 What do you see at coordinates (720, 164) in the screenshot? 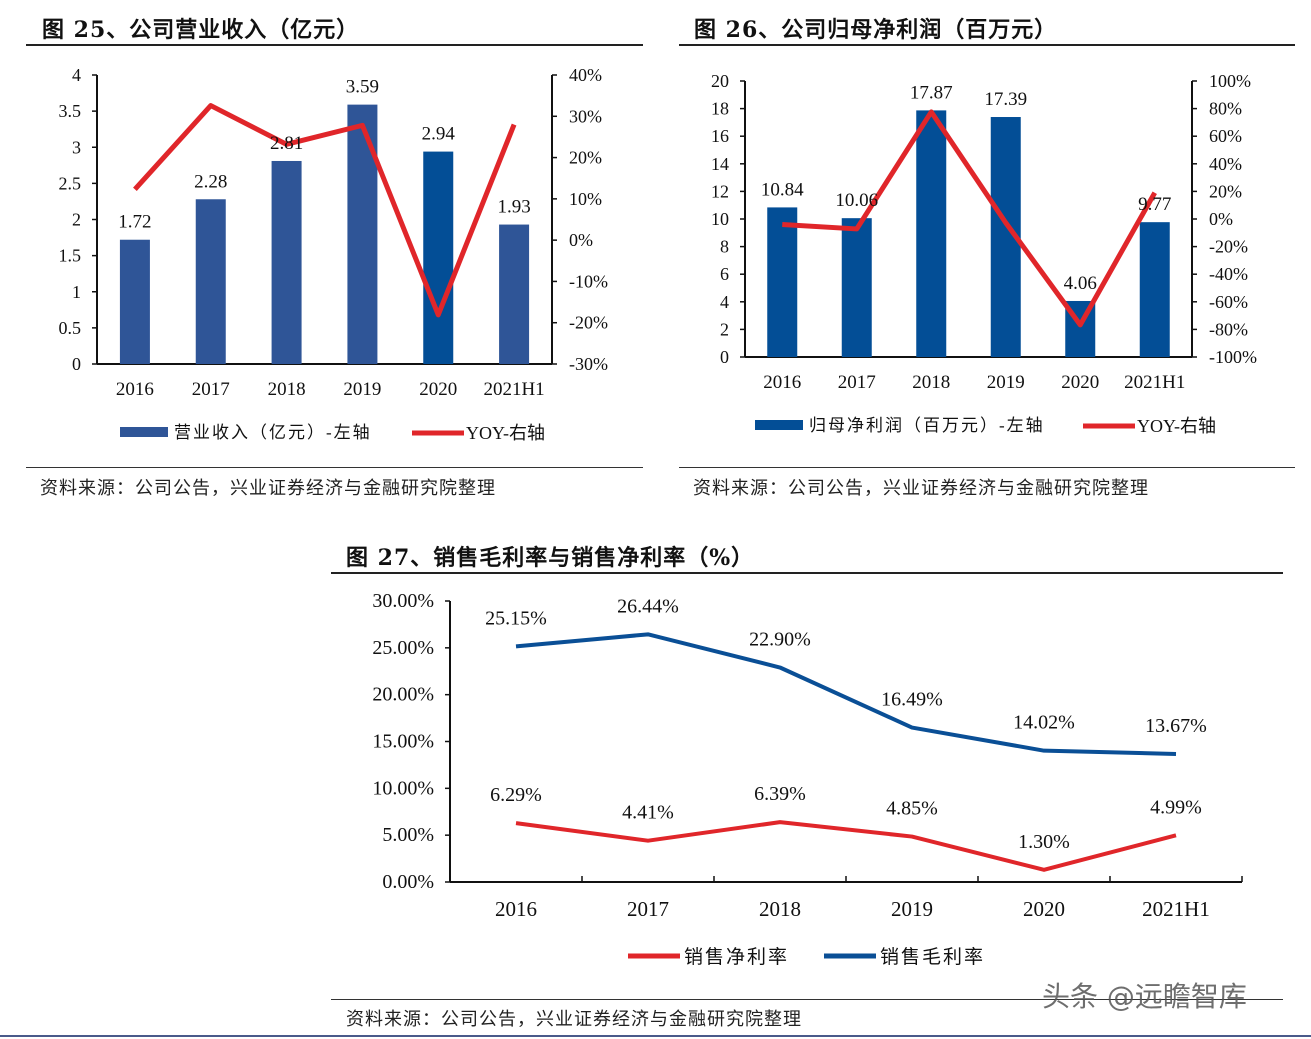
I see `c2-left-tick-label: 14` at bounding box center [720, 164].